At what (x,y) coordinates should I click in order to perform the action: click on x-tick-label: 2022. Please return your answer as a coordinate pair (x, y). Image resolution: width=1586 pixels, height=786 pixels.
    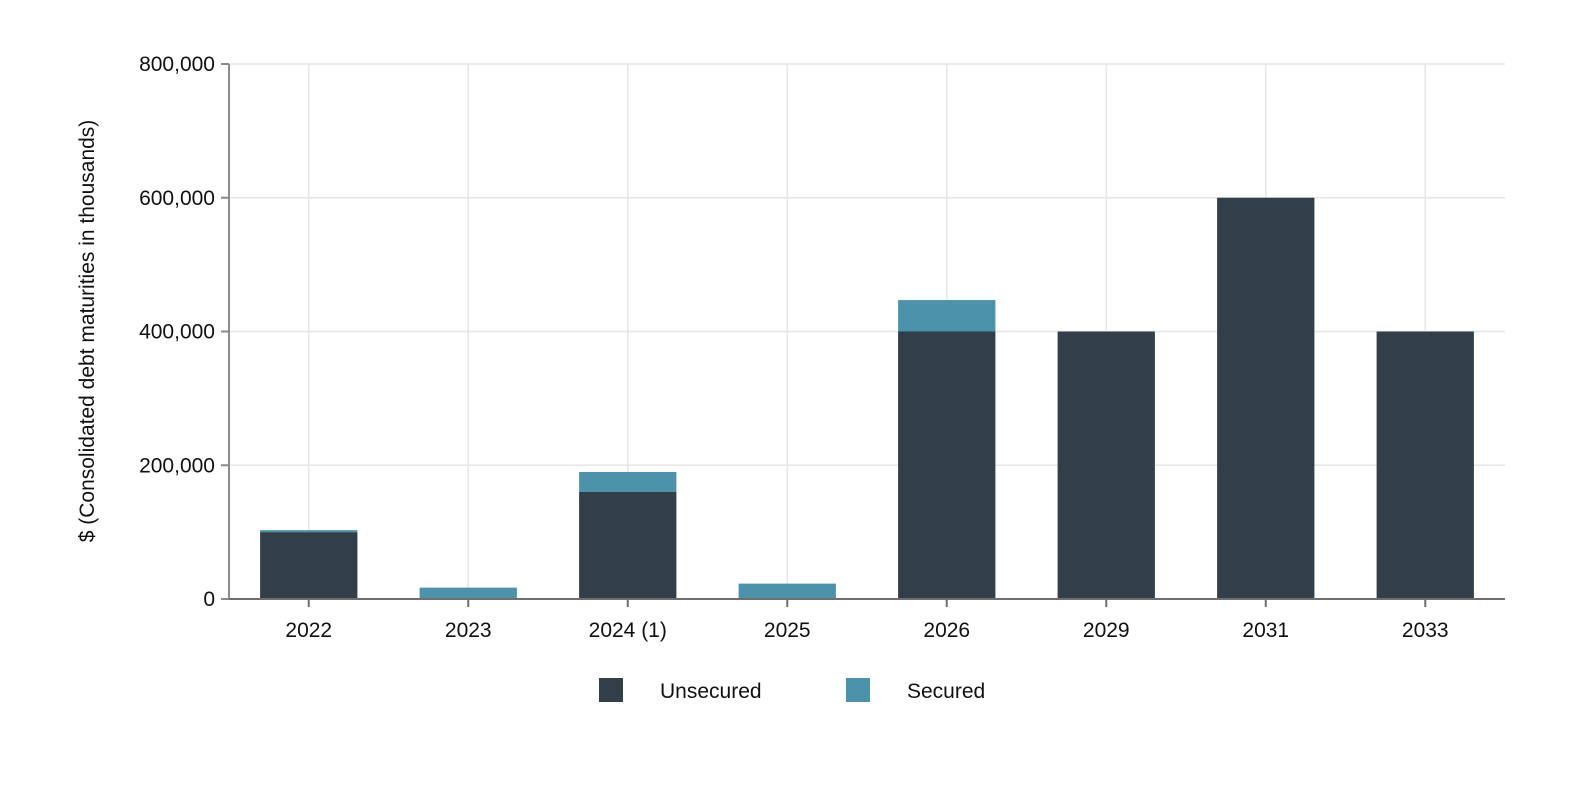
    Looking at the image, I should click on (308, 630).